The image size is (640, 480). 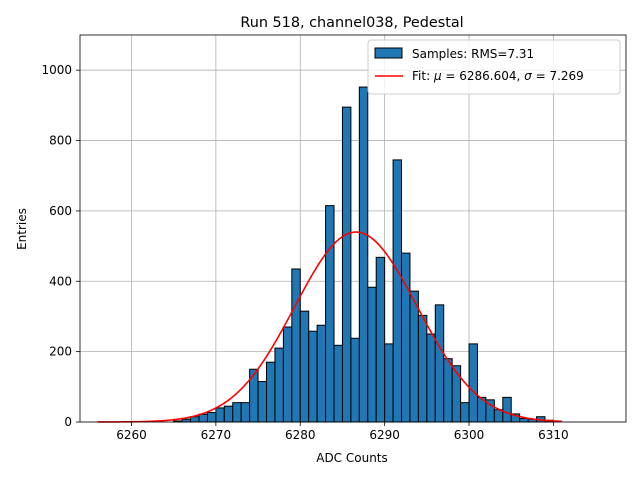 What do you see at coordinates (352, 458) in the screenshot?
I see `x-axis-label: ADC Counts` at bounding box center [352, 458].